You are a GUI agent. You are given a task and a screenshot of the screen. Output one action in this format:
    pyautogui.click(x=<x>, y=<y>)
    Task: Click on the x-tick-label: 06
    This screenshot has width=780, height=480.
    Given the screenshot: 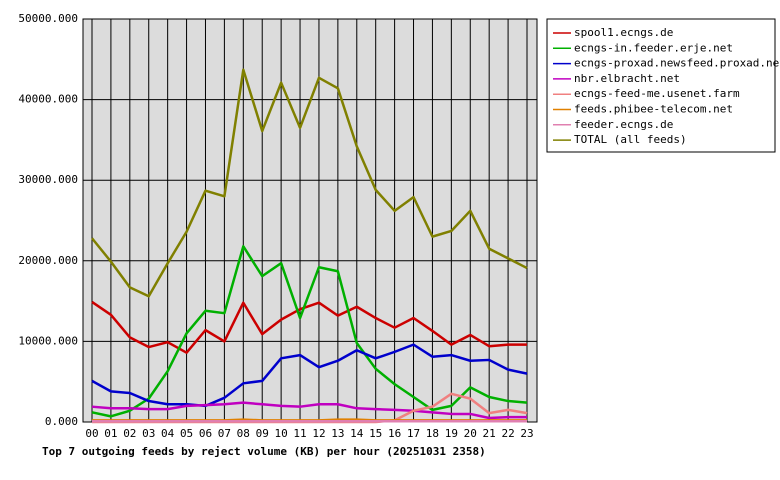 What is the action you would take?
    pyautogui.click(x=205, y=433)
    